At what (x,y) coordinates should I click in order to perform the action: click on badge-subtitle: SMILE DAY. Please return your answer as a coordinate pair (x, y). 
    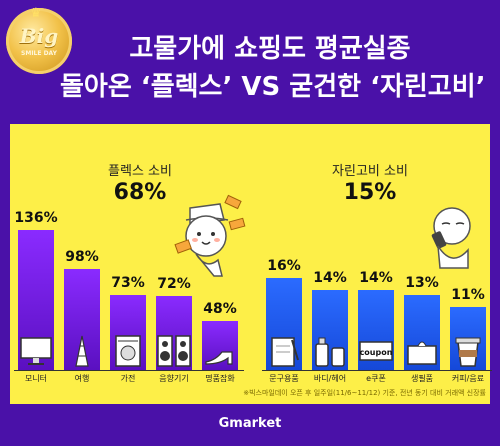
    Looking at the image, I should click on (39, 53).